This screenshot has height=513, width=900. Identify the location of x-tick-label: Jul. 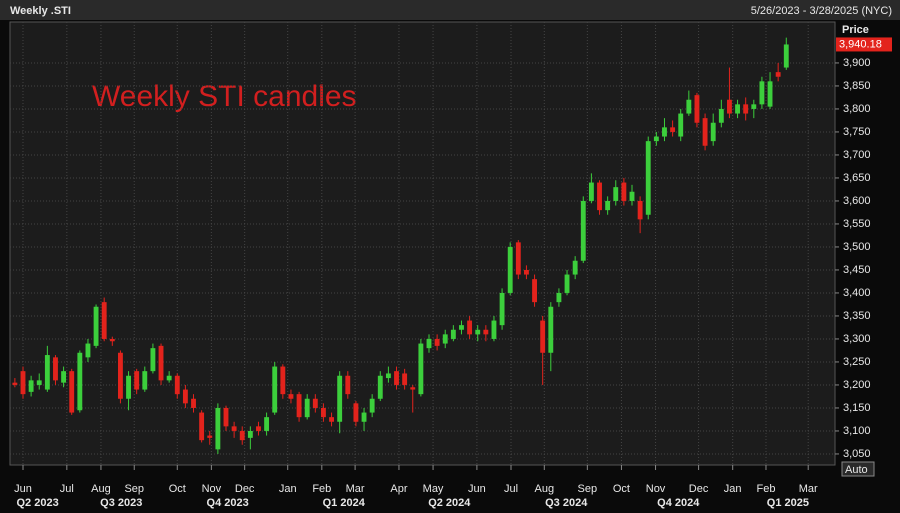
(67, 489).